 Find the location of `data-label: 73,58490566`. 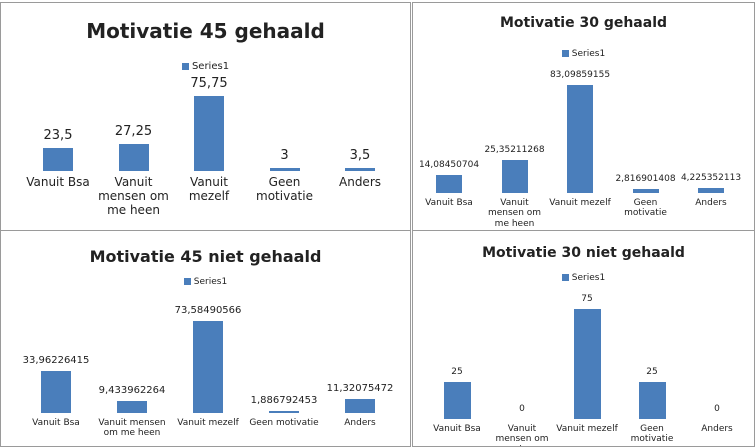

data-label: 73,58490566 is located at coordinates (208, 310).